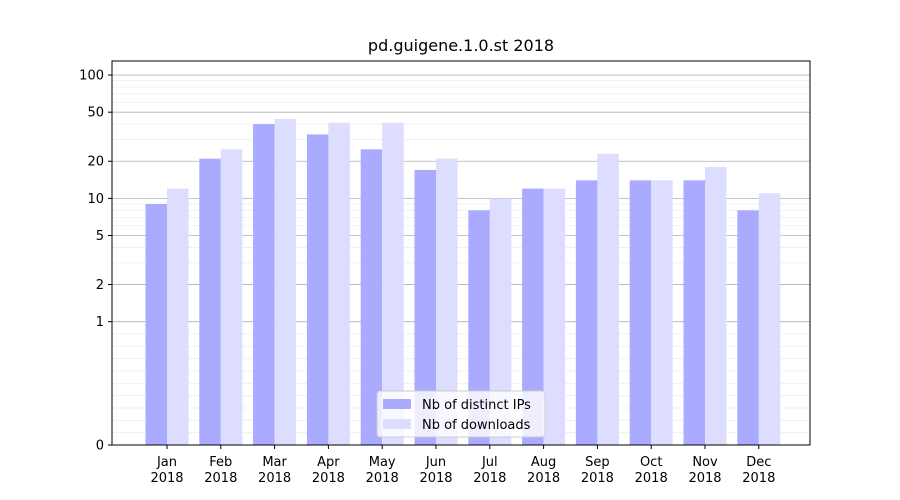 This screenshot has height=500, width=900. I want to click on legend-label: Nb of distinct IPs, so click(476, 405).